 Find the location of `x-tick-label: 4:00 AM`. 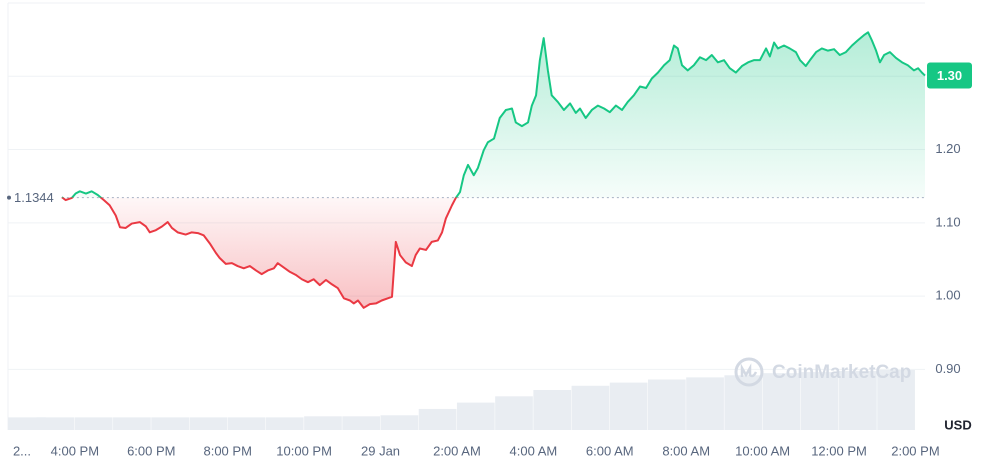

x-tick-label: 4:00 AM is located at coordinates (534, 450).